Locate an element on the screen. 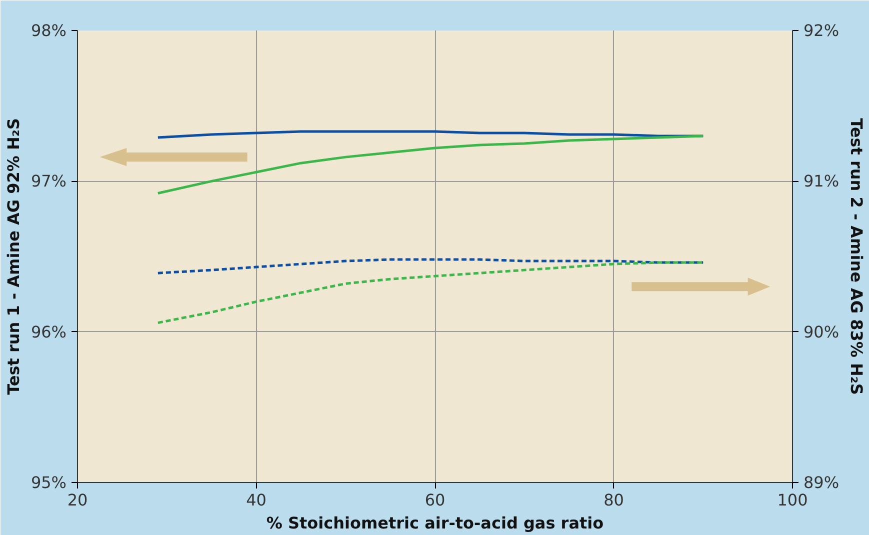 Image resolution: width=869 pixels, height=535 pixels. x-axis-title: % Stoichiometric air-to-acid gas ratio is located at coordinates (435, 523).